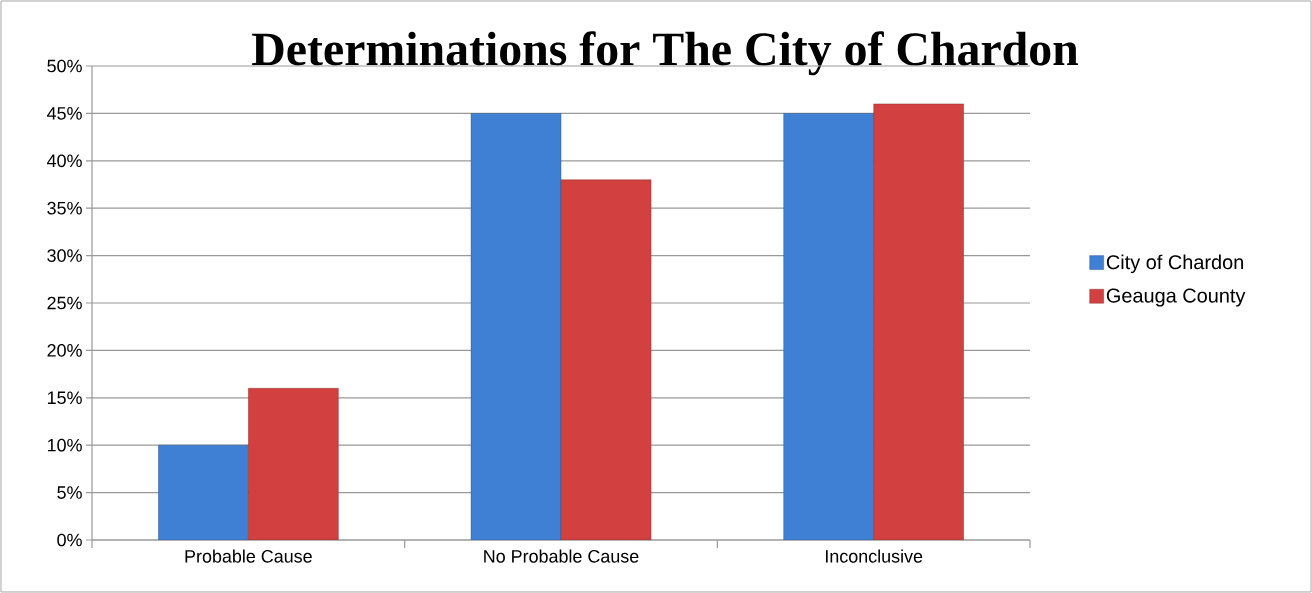  I want to click on x-tick-label: Inconclusive, so click(874, 556).